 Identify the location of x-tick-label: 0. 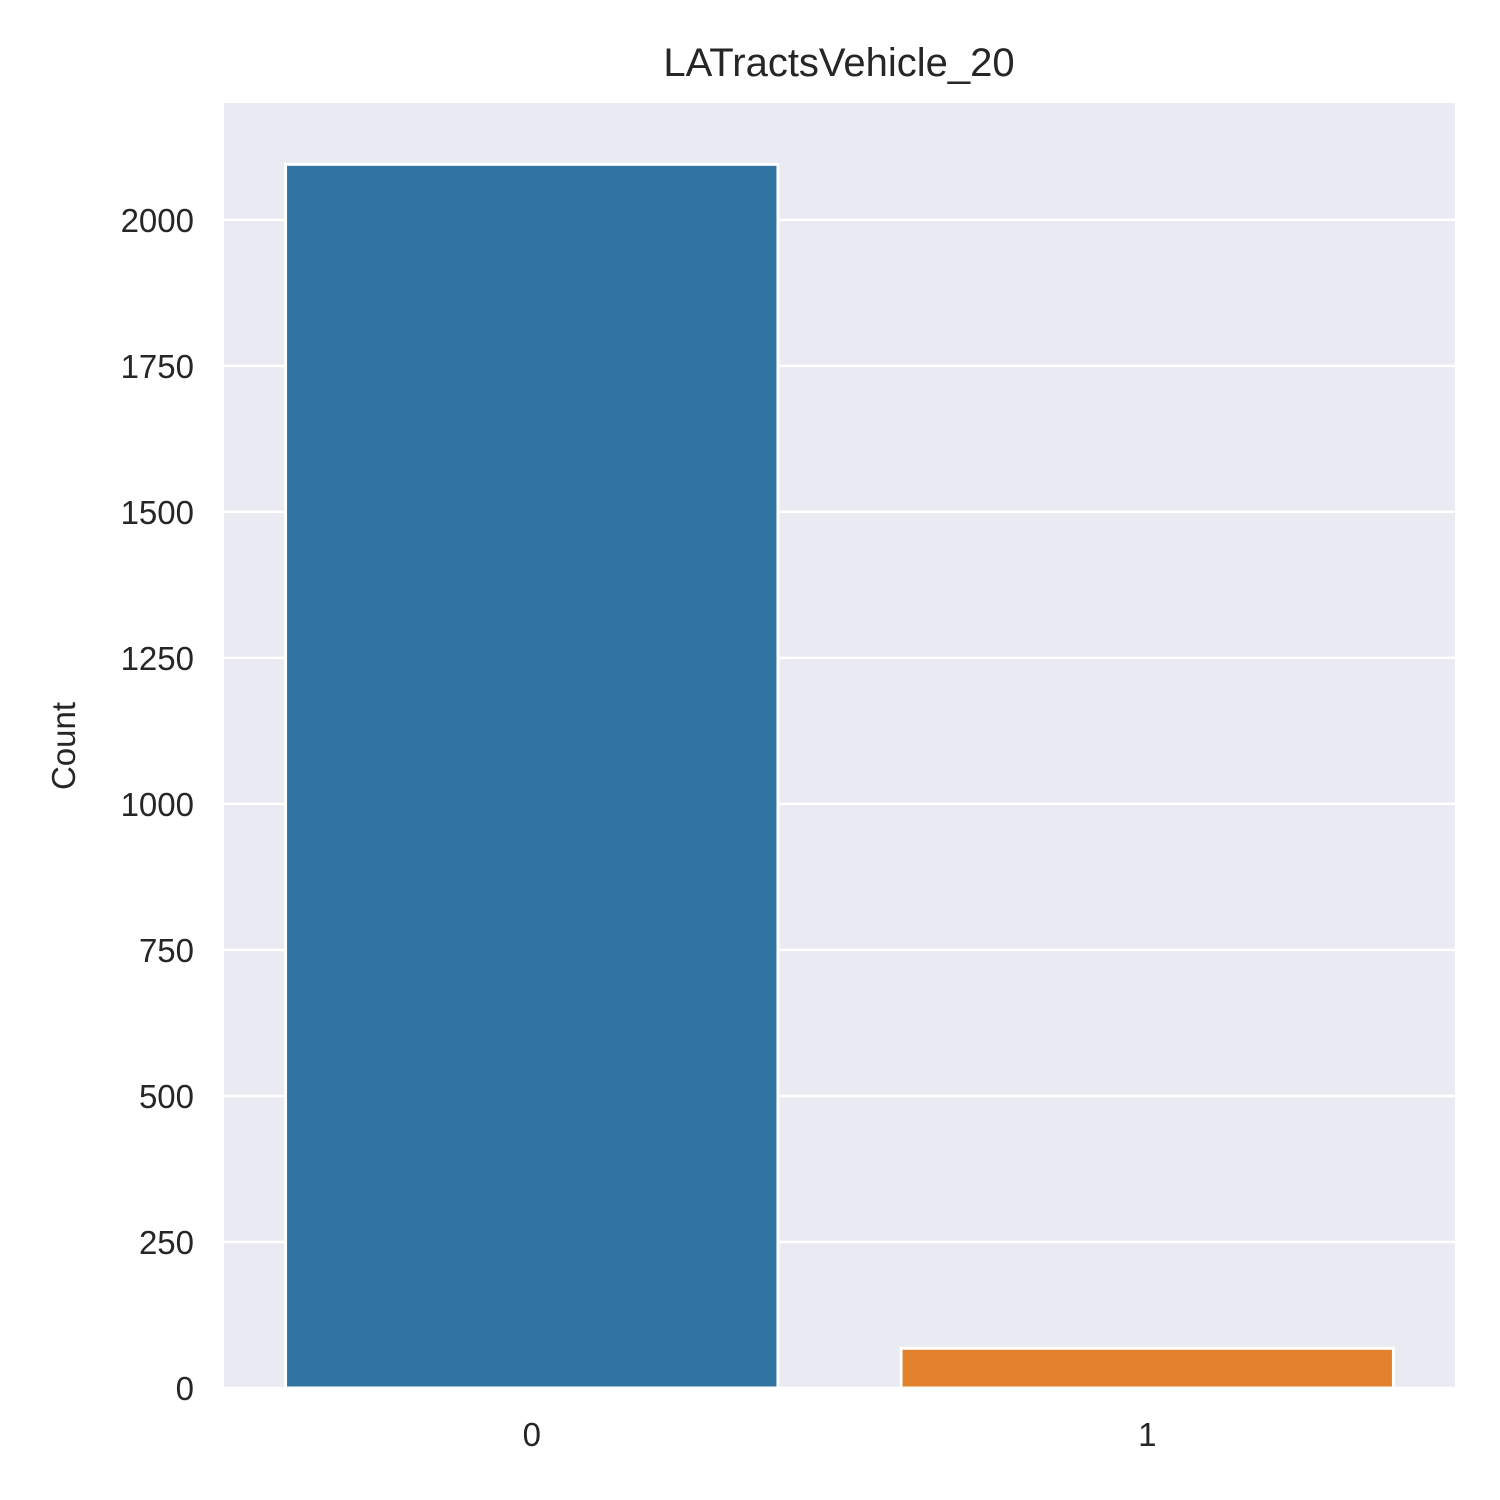
(532, 1434).